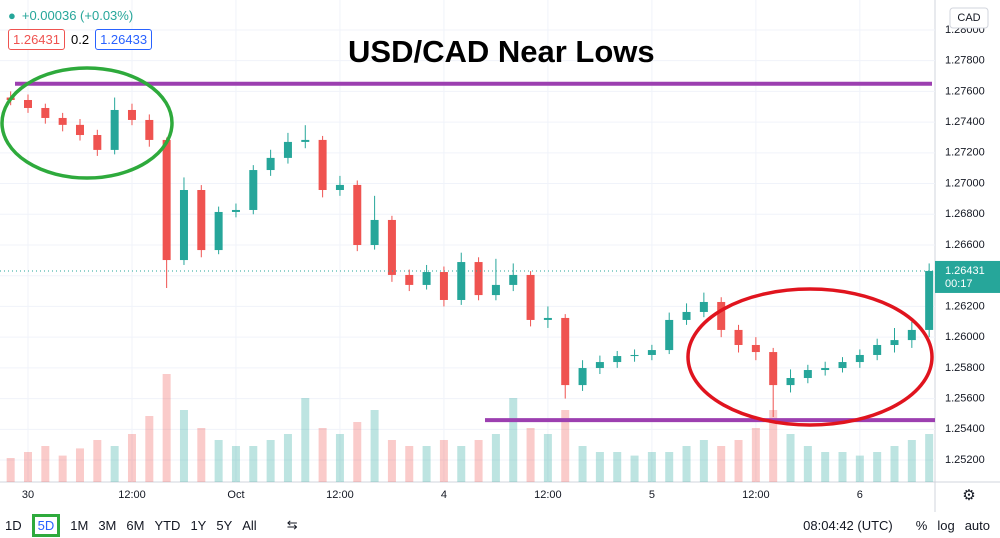 The image size is (1000, 538). I want to click on range-button: 5D, so click(46, 525).